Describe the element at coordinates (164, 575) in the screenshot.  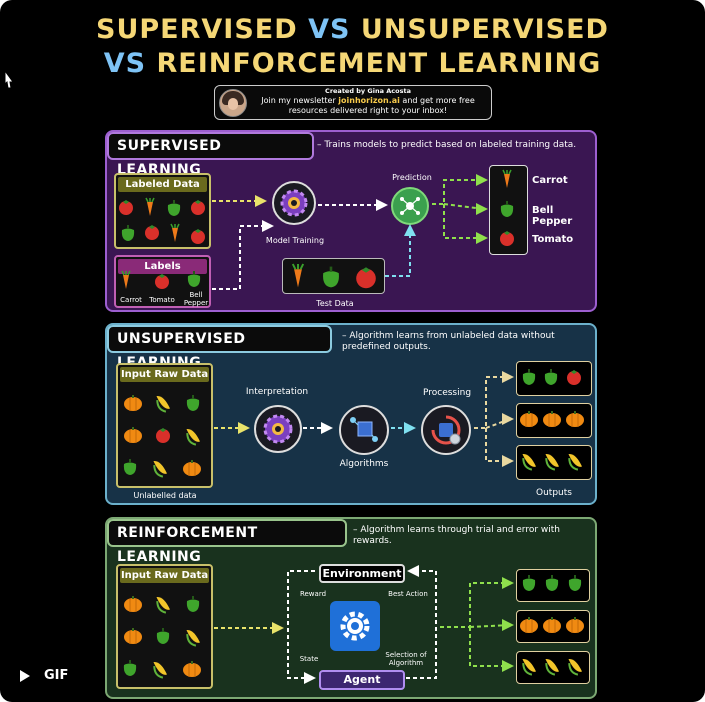
I see `reinforcement-input-title: Input Raw Data` at that location.